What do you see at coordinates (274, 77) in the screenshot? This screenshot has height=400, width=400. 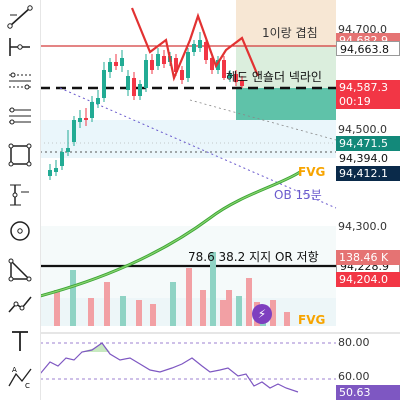 I see `neckline-label: 헤드 앤숄더 넥라인` at bounding box center [274, 77].